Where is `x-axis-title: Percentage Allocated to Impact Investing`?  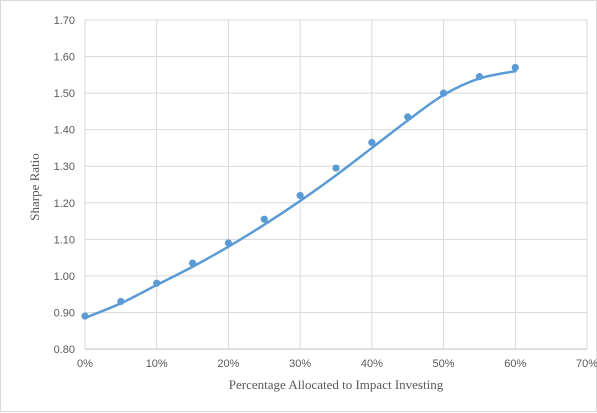 x-axis-title: Percentage Allocated to Impact Investing is located at coordinates (336, 384).